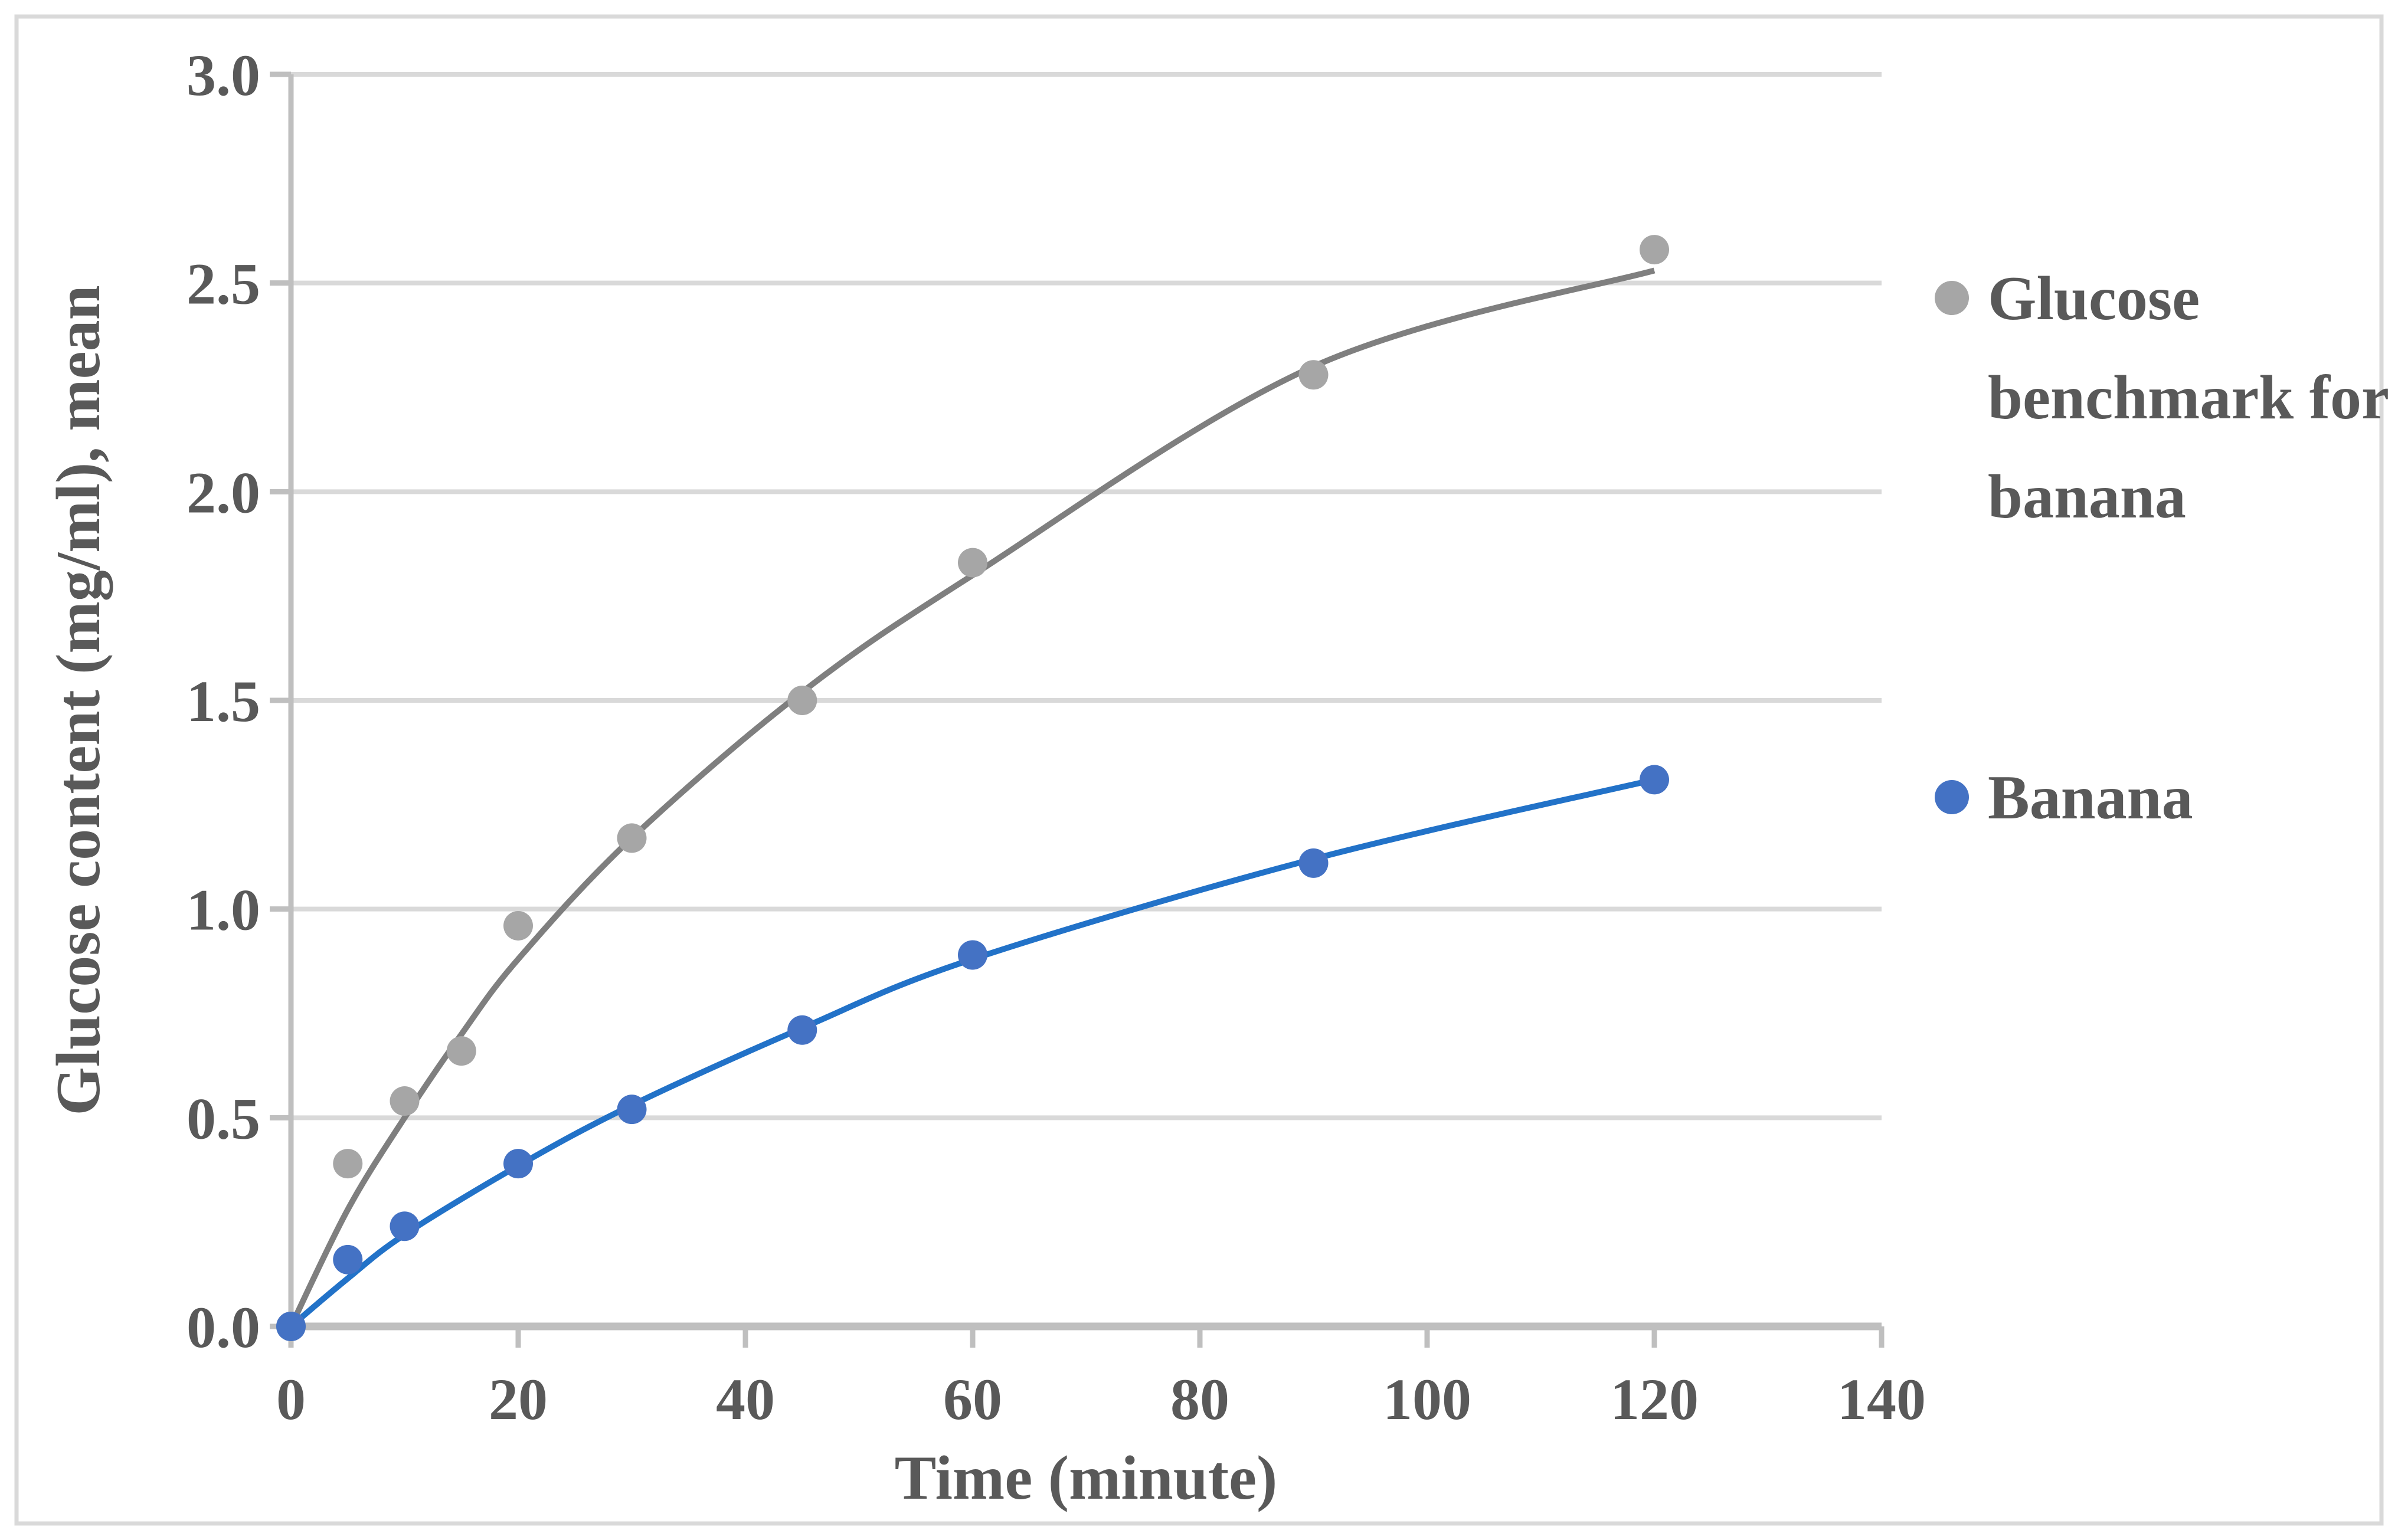 The height and width of the screenshot is (1540, 2398). Describe the element at coordinates (2094, 298) in the screenshot. I see `legend-label-benchmark-line1: Glucose` at that location.